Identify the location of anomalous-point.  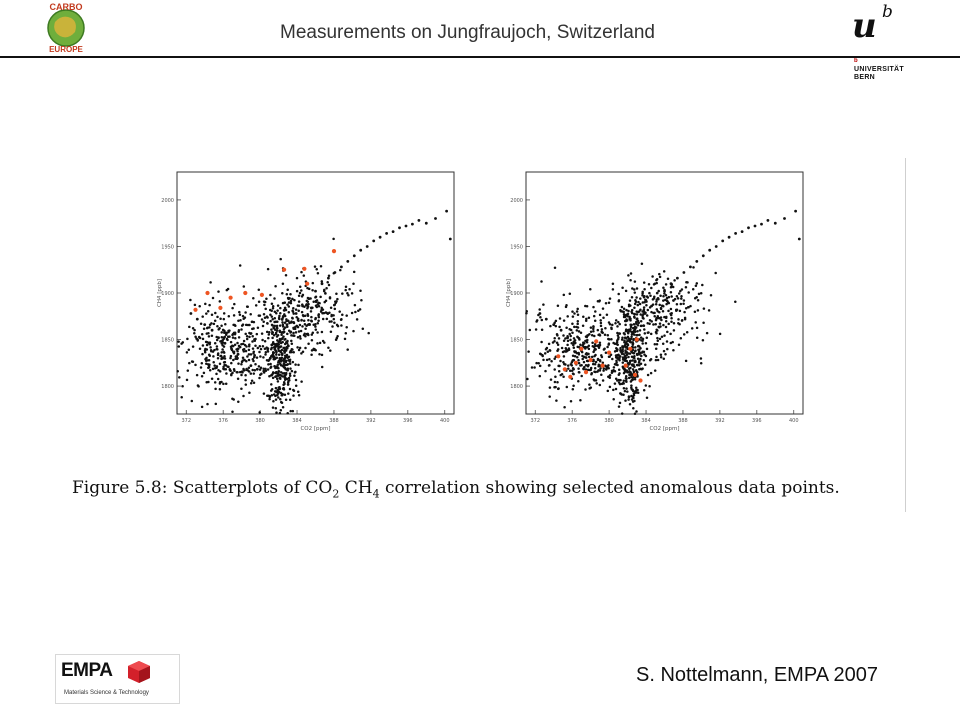
(307, 283).